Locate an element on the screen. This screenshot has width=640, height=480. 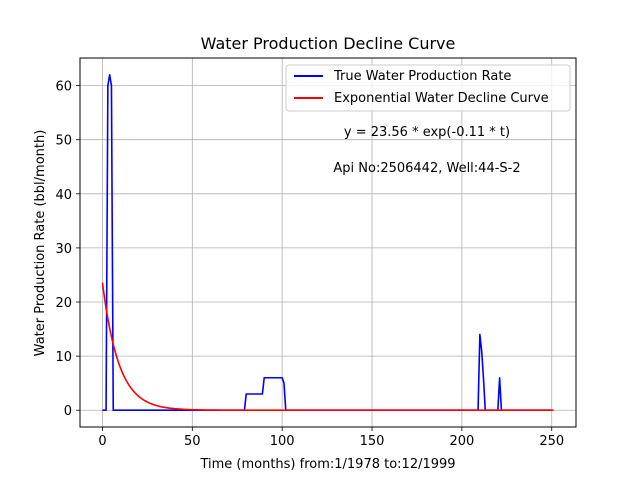
legend-box is located at coordinates (428, 88).